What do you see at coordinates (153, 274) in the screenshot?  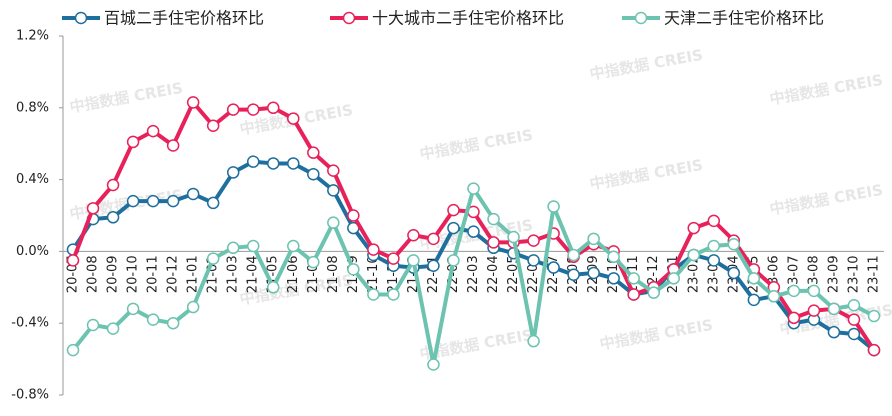 I see `x-tick-label: 20-11` at bounding box center [153, 274].